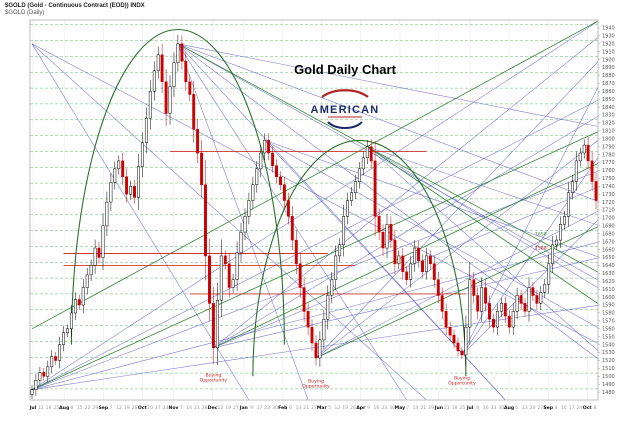 The width and height of the screenshot is (640, 435). I want to click on svg-text: 1530, so click(608, 353).